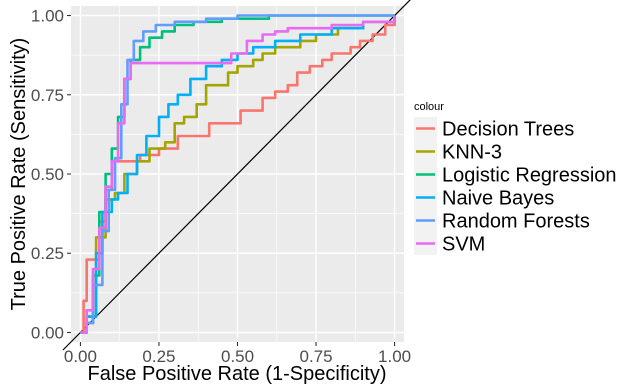 The width and height of the screenshot is (624, 385). I want to click on x-tick-label: 0.25, so click(158, 356).